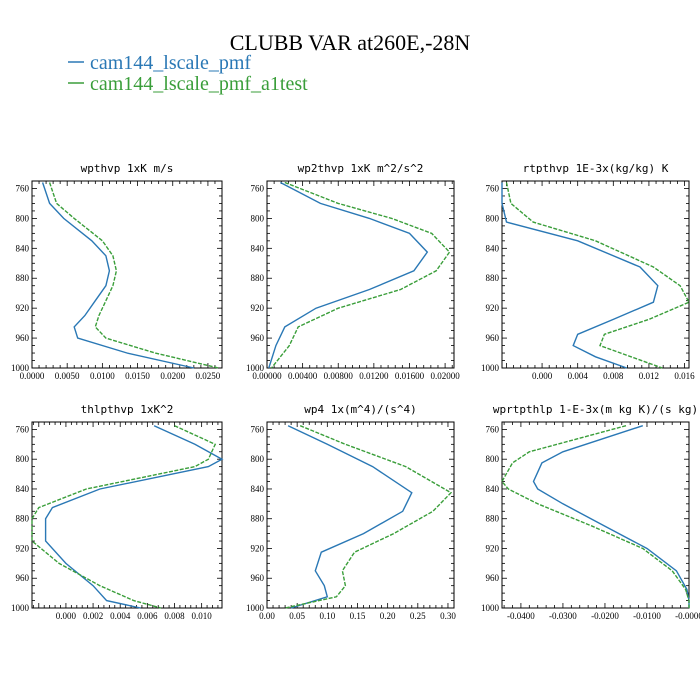 The width and height of the screenshot is (700, 700). Describe the element at coordinates (267, 616) in the screenshot. I see `x-tick-label: 0.00` at that location.